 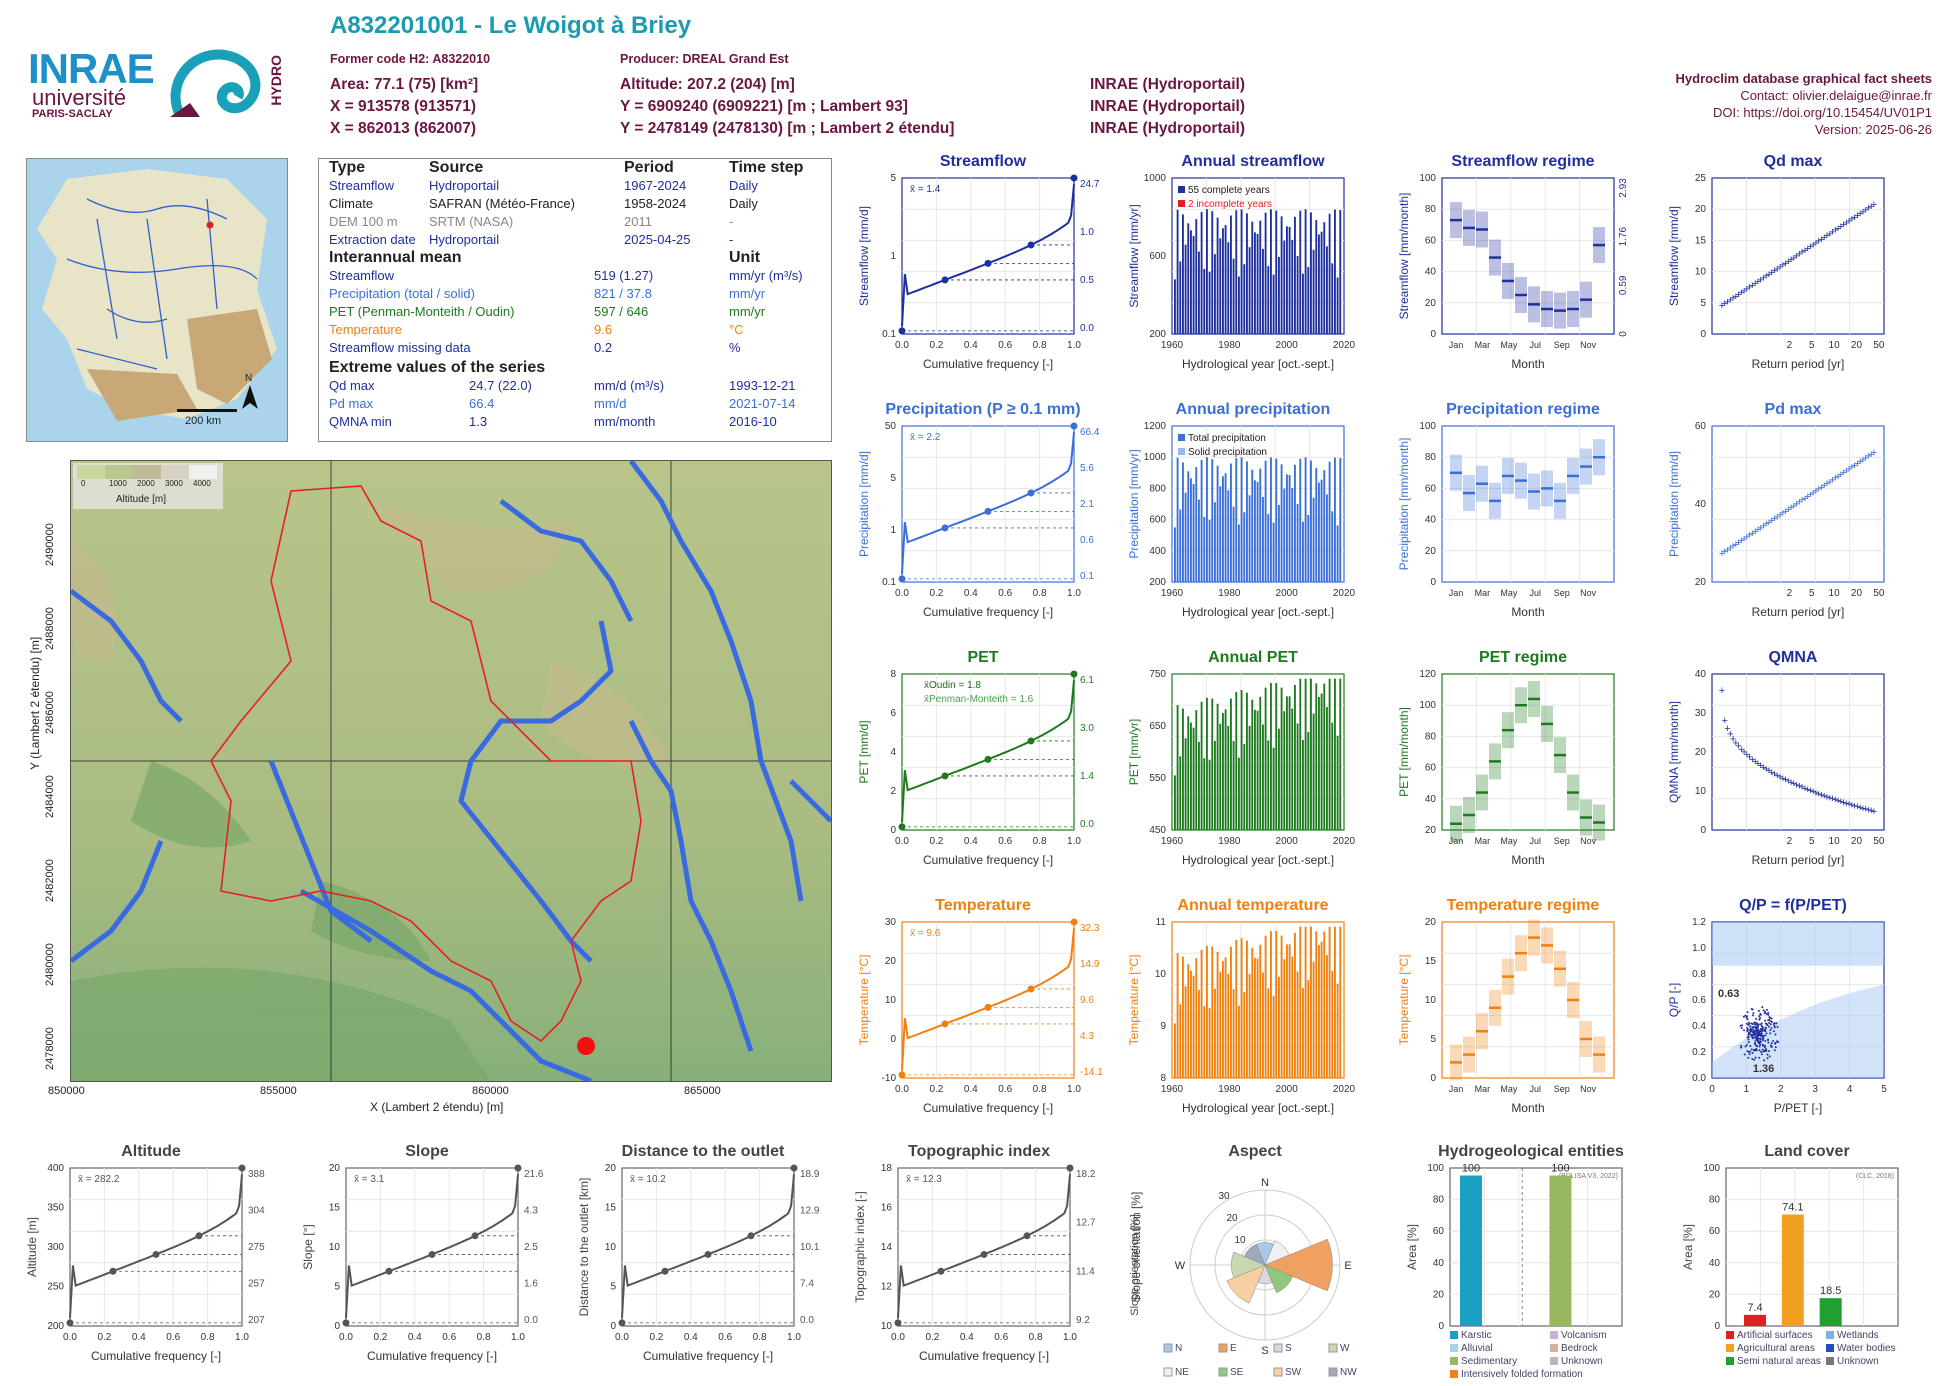 I want to click on y-tick: 400, so click(x=55, y=1168).